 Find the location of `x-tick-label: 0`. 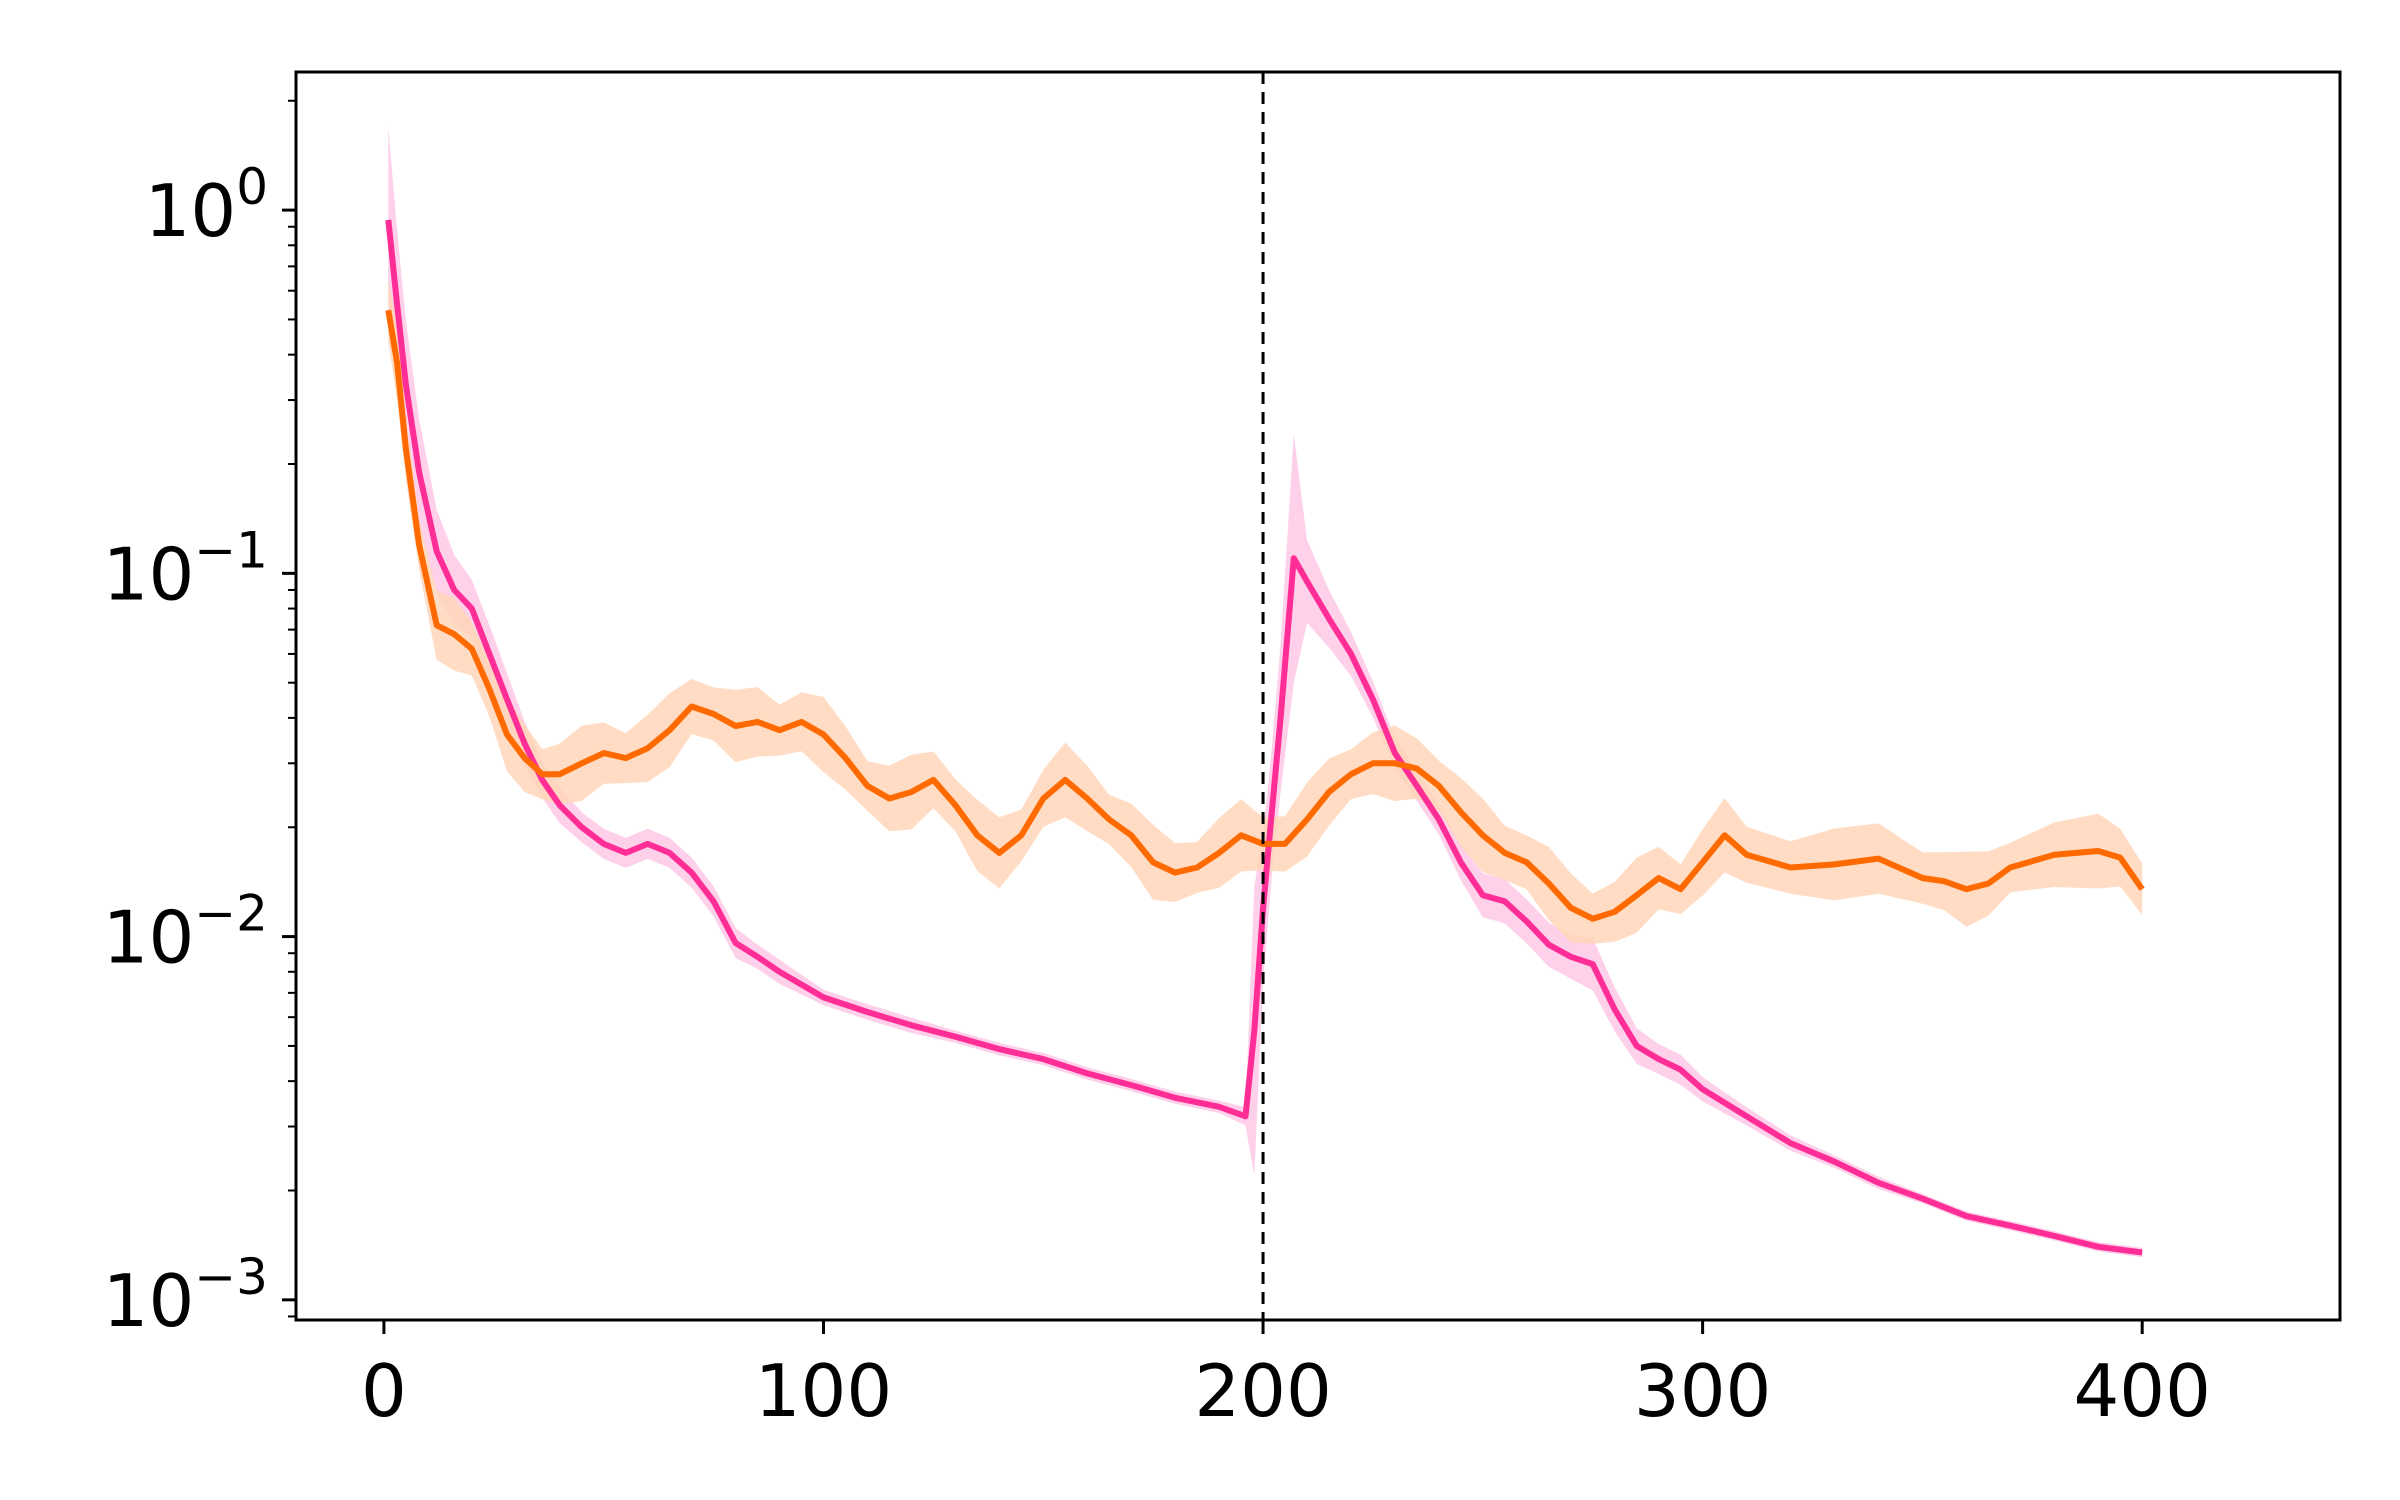

x-tick-label: 0 is located at coordinates (384, 1391).